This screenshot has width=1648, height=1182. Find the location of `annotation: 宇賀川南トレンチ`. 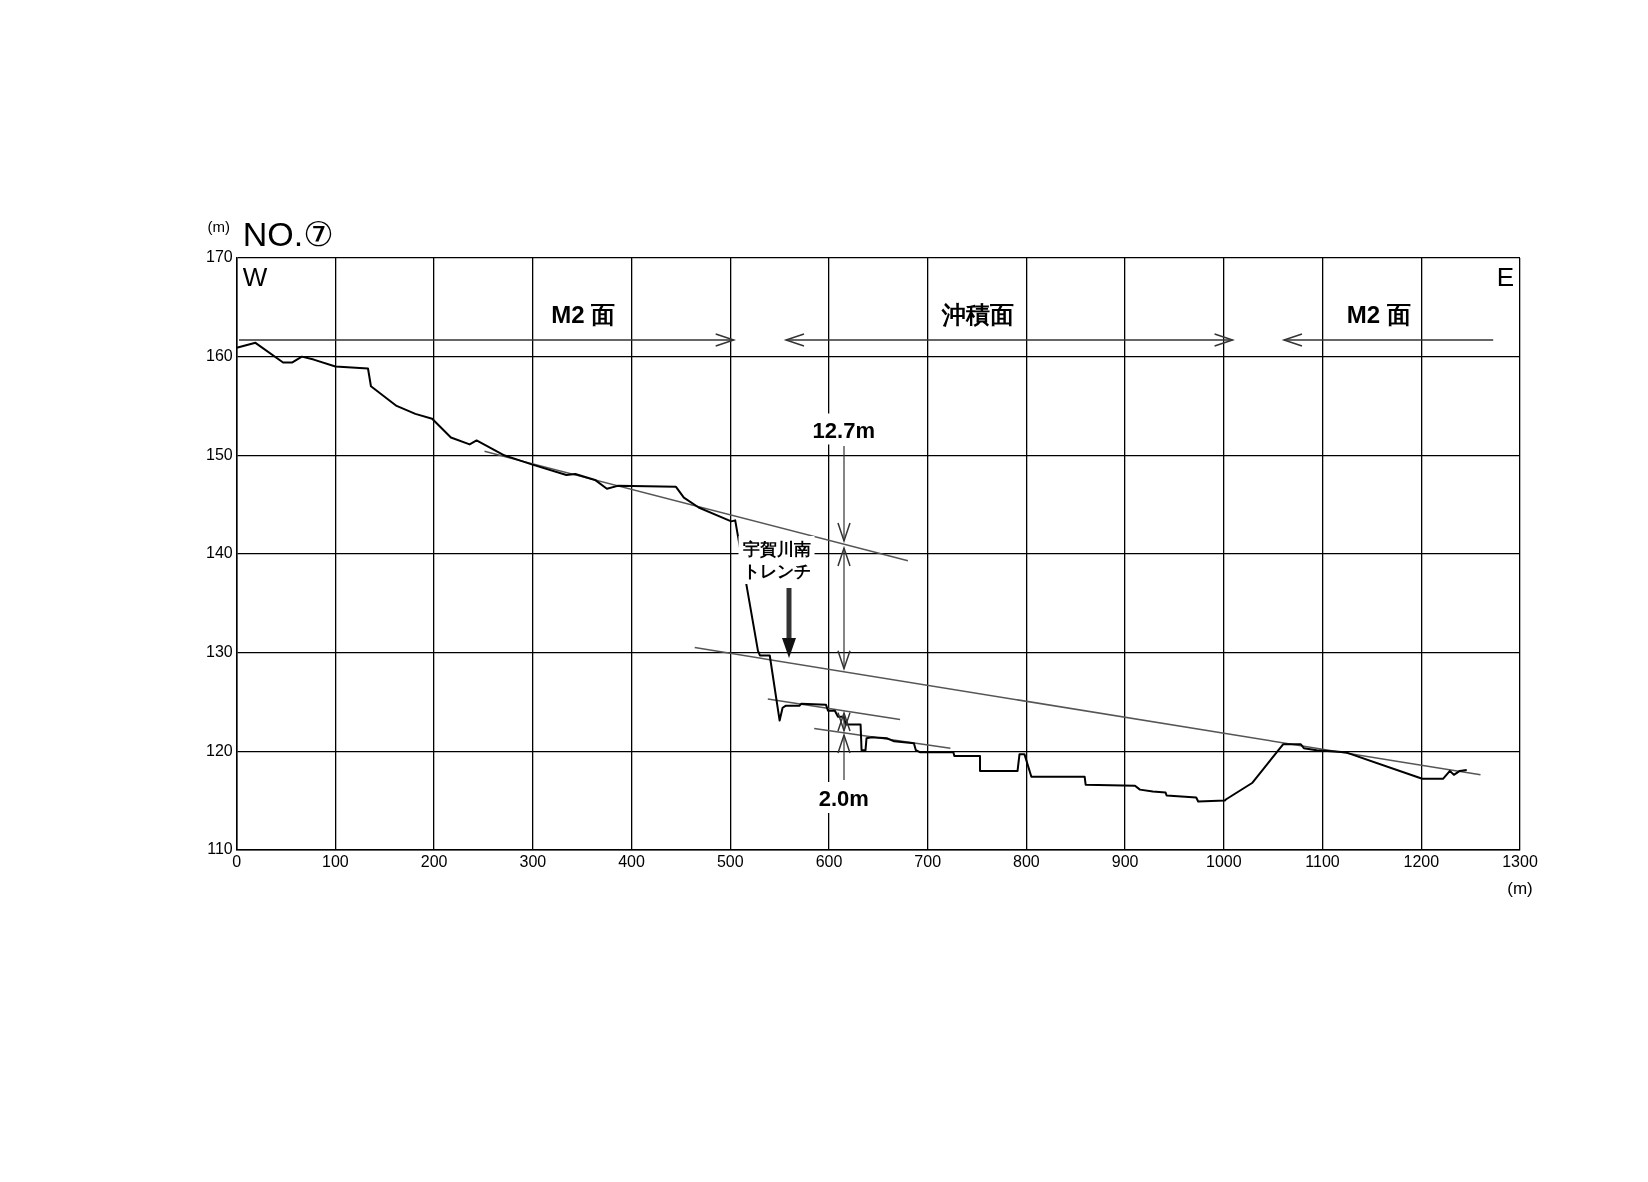

annotation: 宇賀川南トレンチ is located at coordinates (776, 561).